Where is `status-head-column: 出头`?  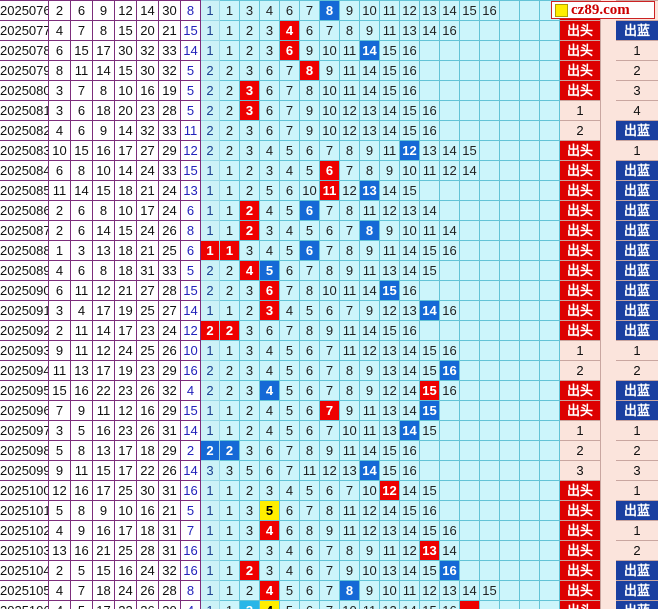
status-head-column: 出头 is located at coordinates (580, 510).